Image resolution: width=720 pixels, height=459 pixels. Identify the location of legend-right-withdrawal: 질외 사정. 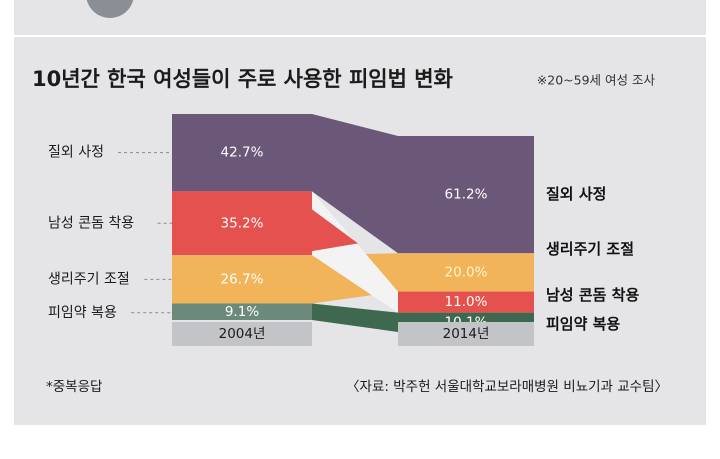
(576, 194).